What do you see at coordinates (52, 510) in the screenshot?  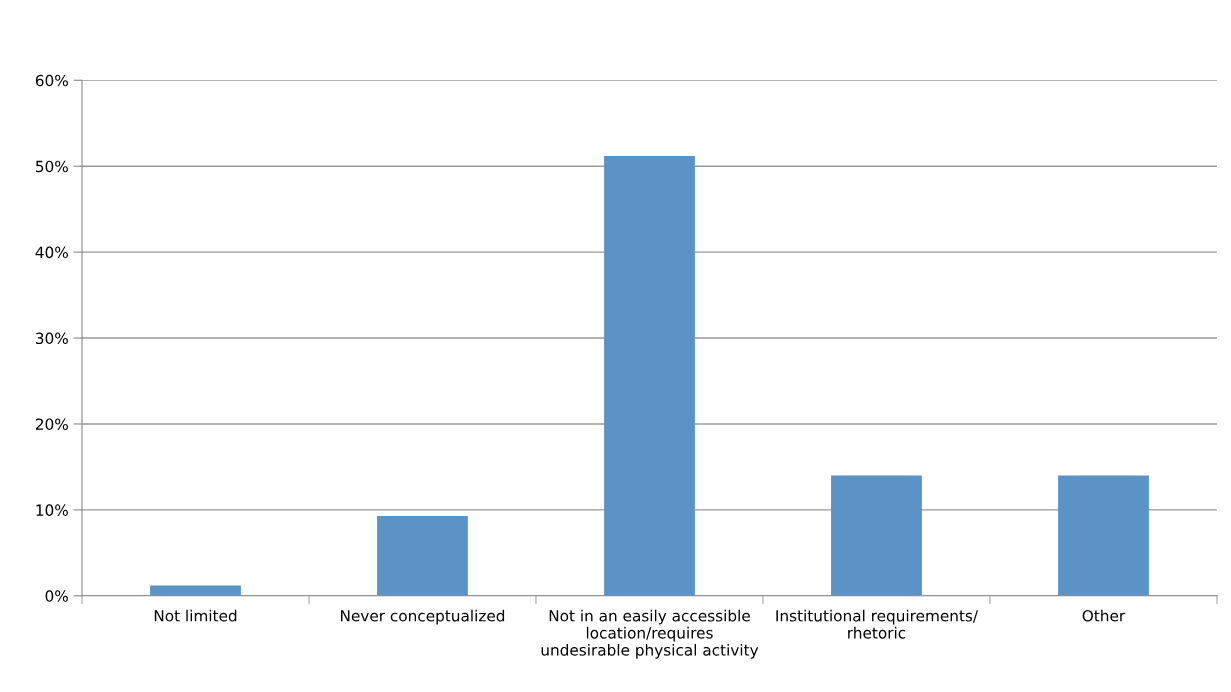 I see `y-tick-label: 10%` at bounding box center [52, 510].